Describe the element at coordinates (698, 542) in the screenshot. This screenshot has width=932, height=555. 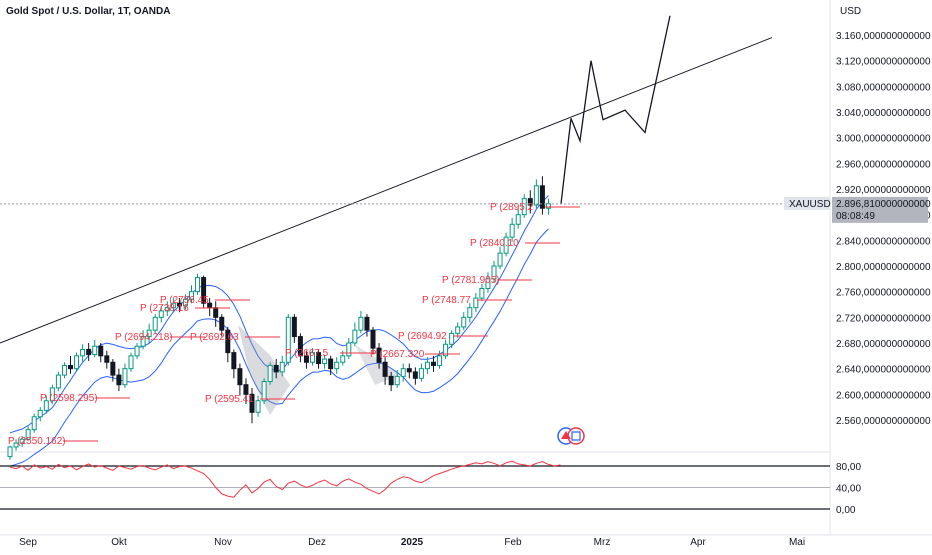
I see `time-tick-label: Apr` at that location.